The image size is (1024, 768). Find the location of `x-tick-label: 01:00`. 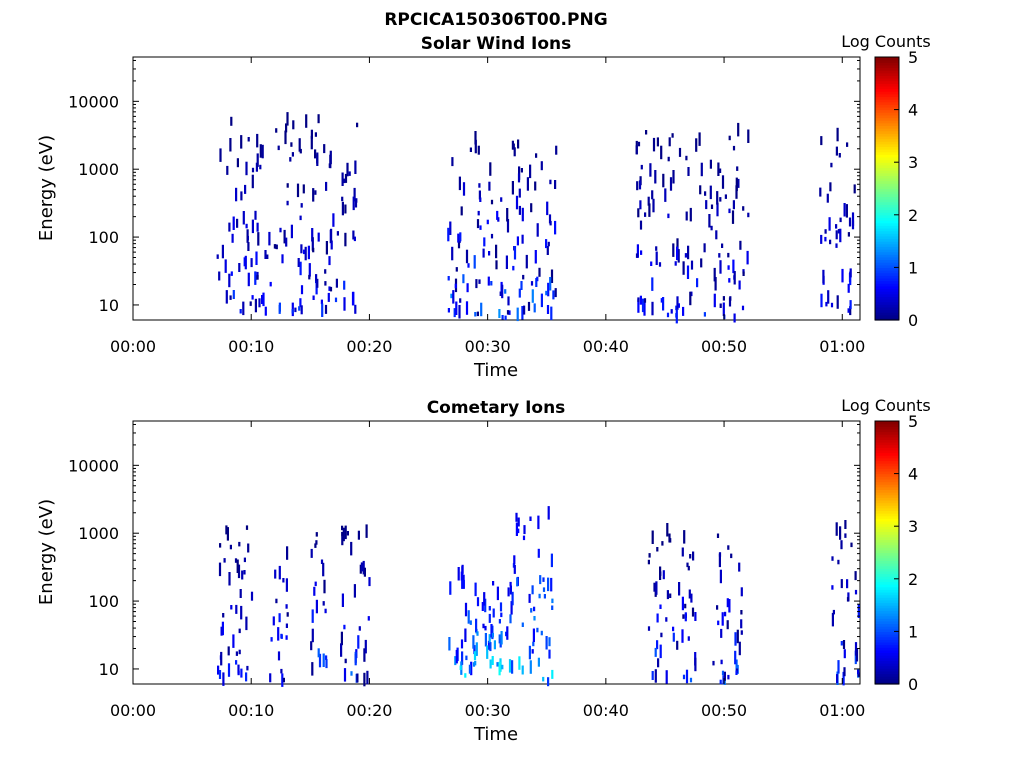

x-tick-label: 01:00 is located at coordinates (842, 346).